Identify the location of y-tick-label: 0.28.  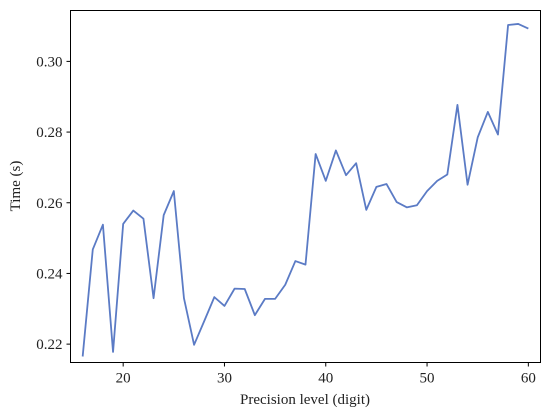
(49, 133).